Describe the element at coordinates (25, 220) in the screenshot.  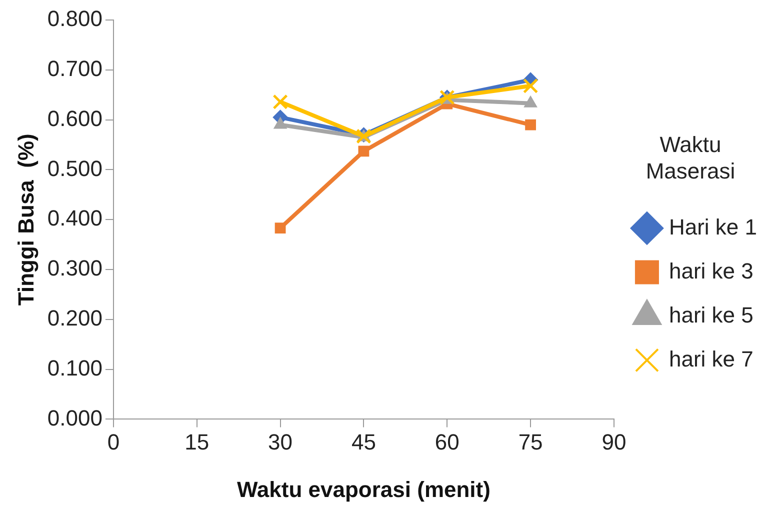
I see `y-axis-title: Tinggi Busa (%)` at that location.